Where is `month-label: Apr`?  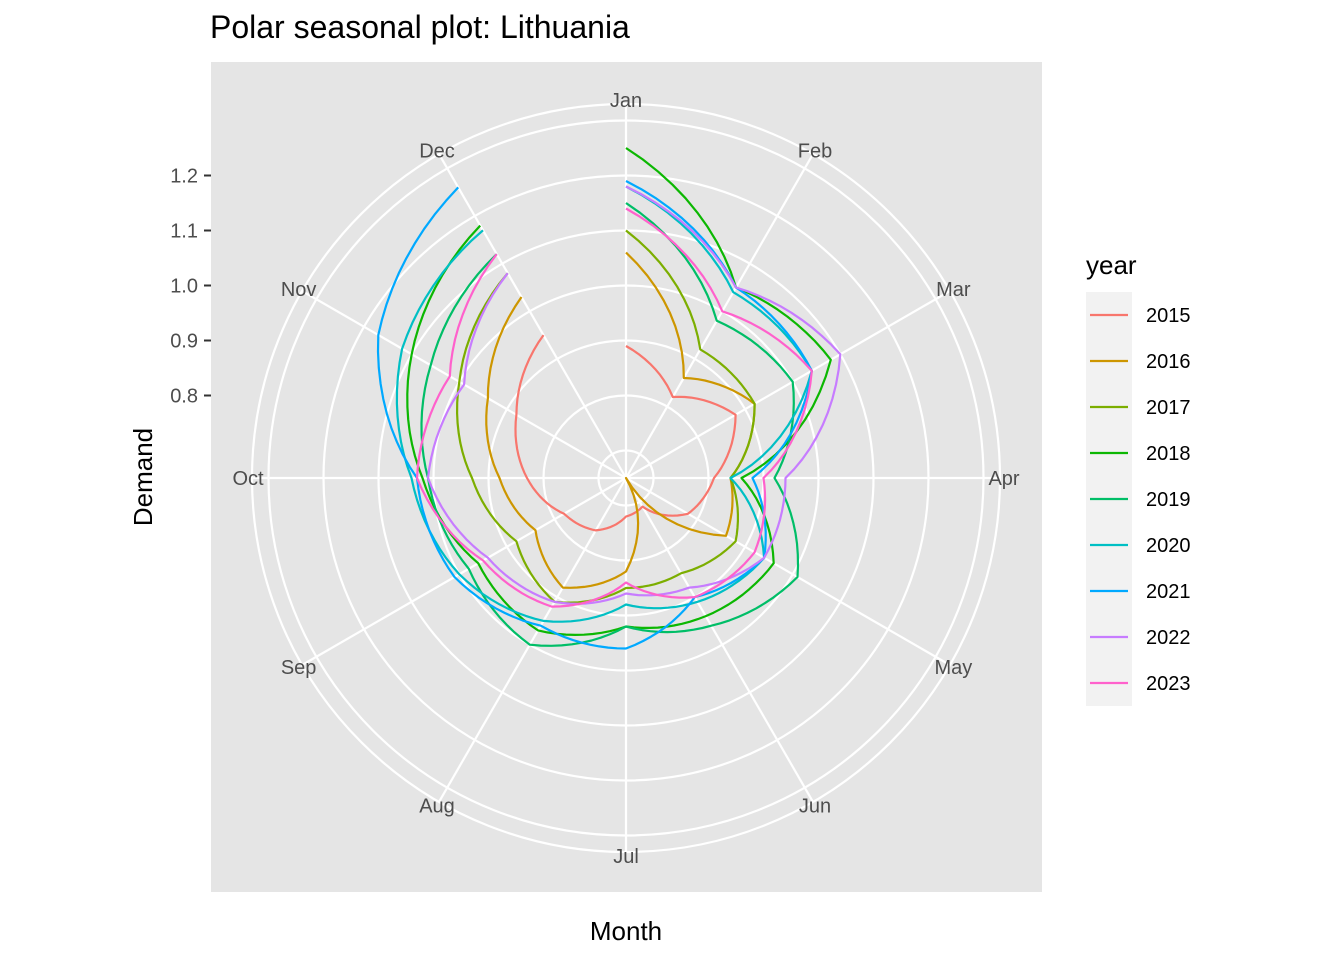
month-label: Apr is located at coordinates (1003, 479).